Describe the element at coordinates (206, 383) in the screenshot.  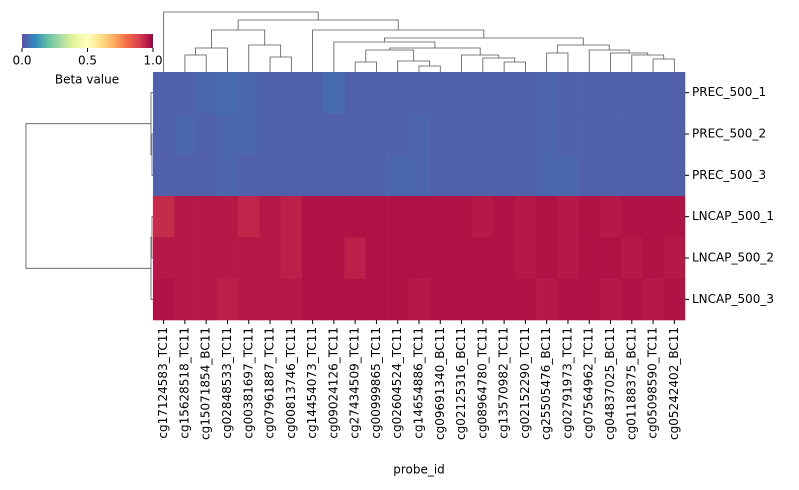
I see `x-tick-label: cg15071854_BC11` at that location.